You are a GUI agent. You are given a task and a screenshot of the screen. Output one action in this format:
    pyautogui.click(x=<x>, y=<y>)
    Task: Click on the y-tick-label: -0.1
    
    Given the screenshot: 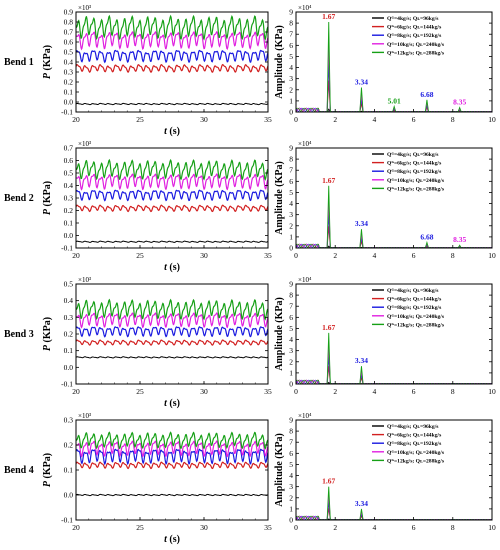 What is the action you would take?
    pyautogui.click(x=67, y=520)
    